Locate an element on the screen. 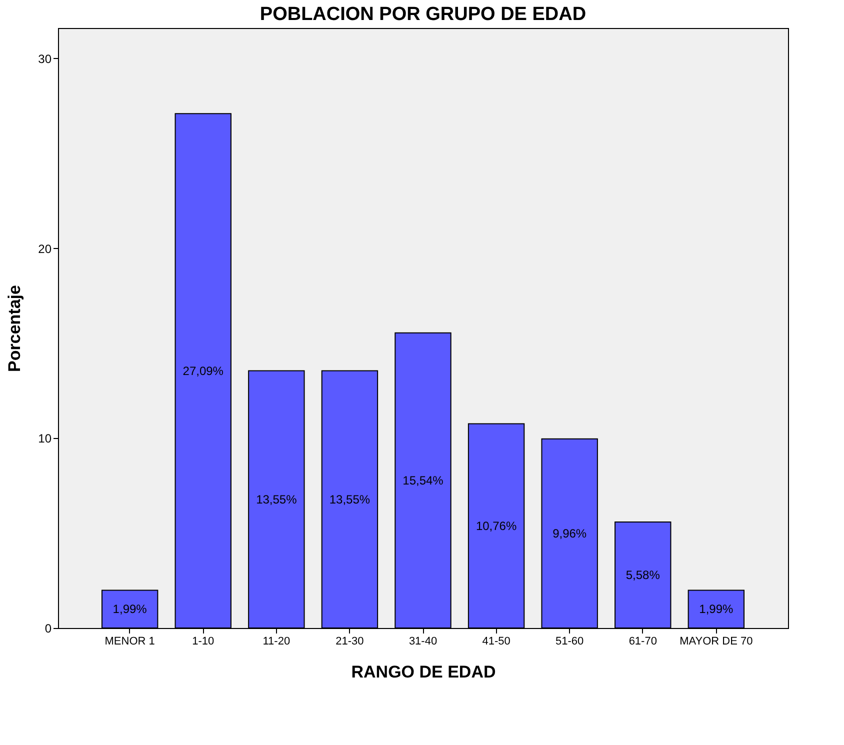  x-tick-label: 41-50 is located at coordinates (496, 642).